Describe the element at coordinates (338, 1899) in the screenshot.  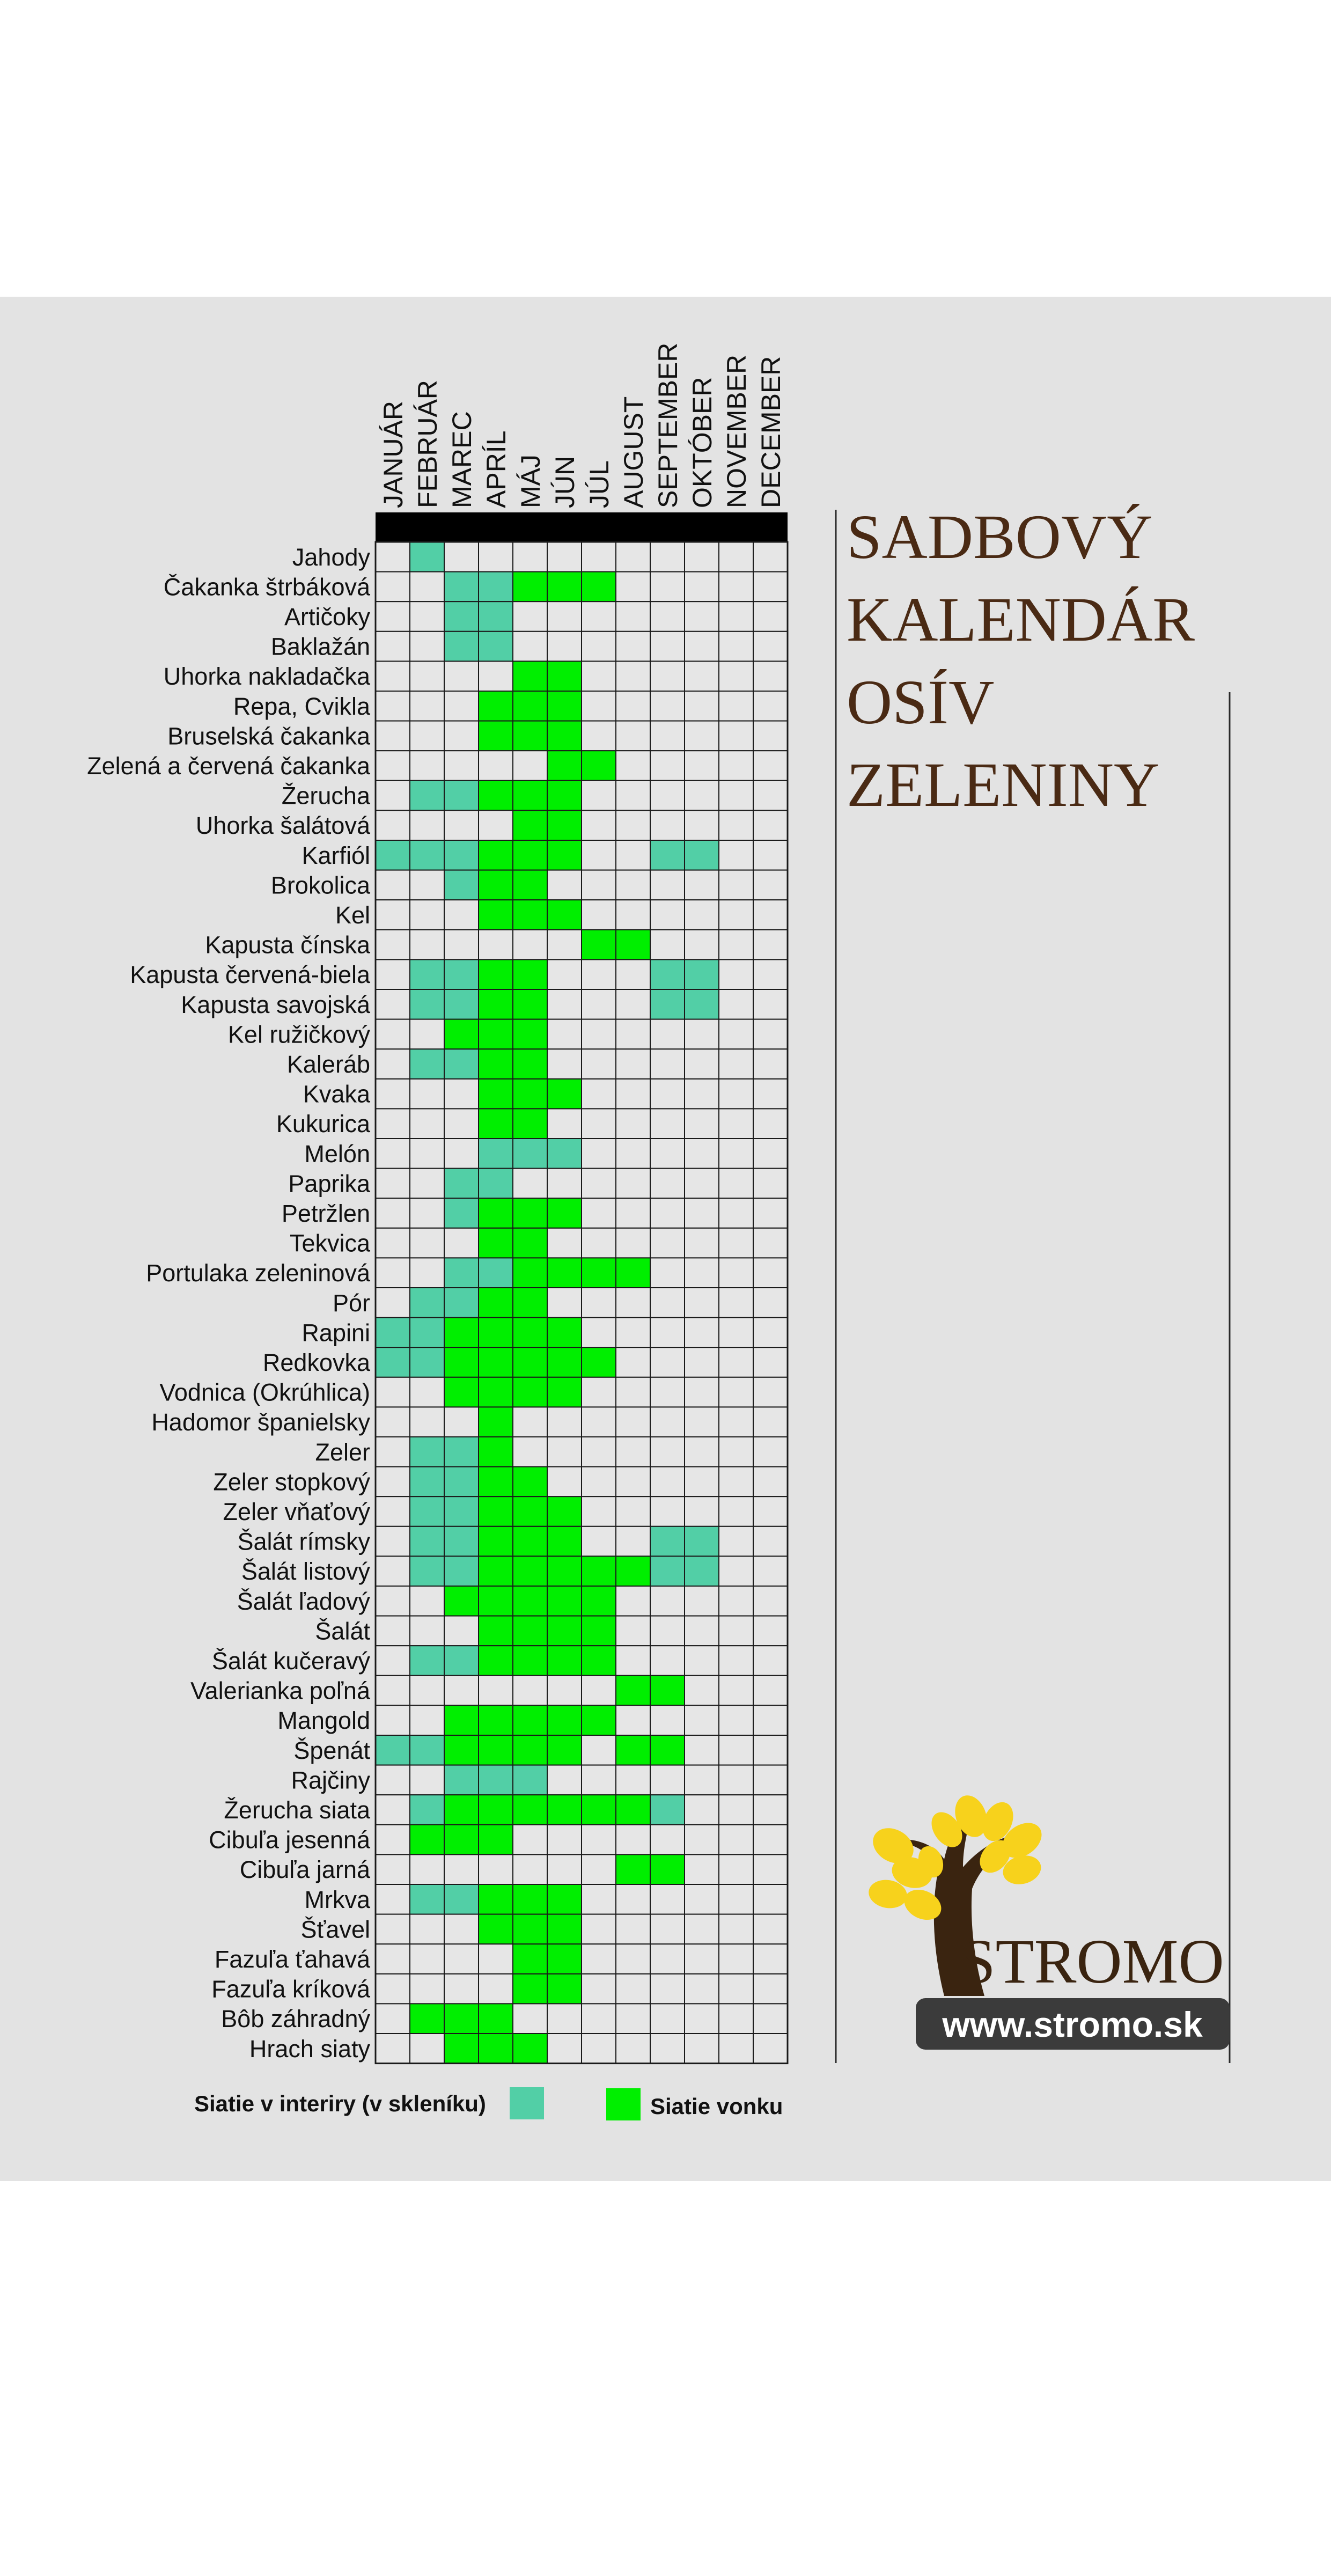
I see `vegetable-label: Mrkva` at that location.